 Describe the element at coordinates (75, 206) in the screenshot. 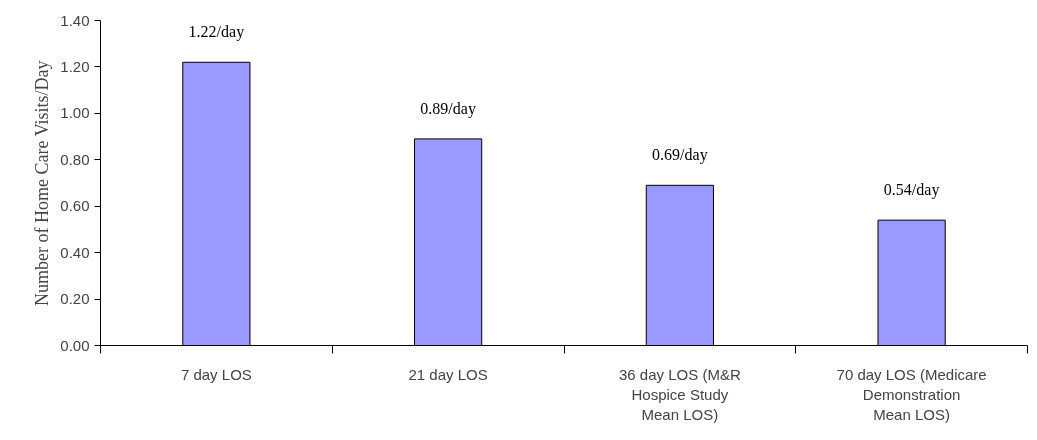

I see `y-tick-label: 0.60` at that location.